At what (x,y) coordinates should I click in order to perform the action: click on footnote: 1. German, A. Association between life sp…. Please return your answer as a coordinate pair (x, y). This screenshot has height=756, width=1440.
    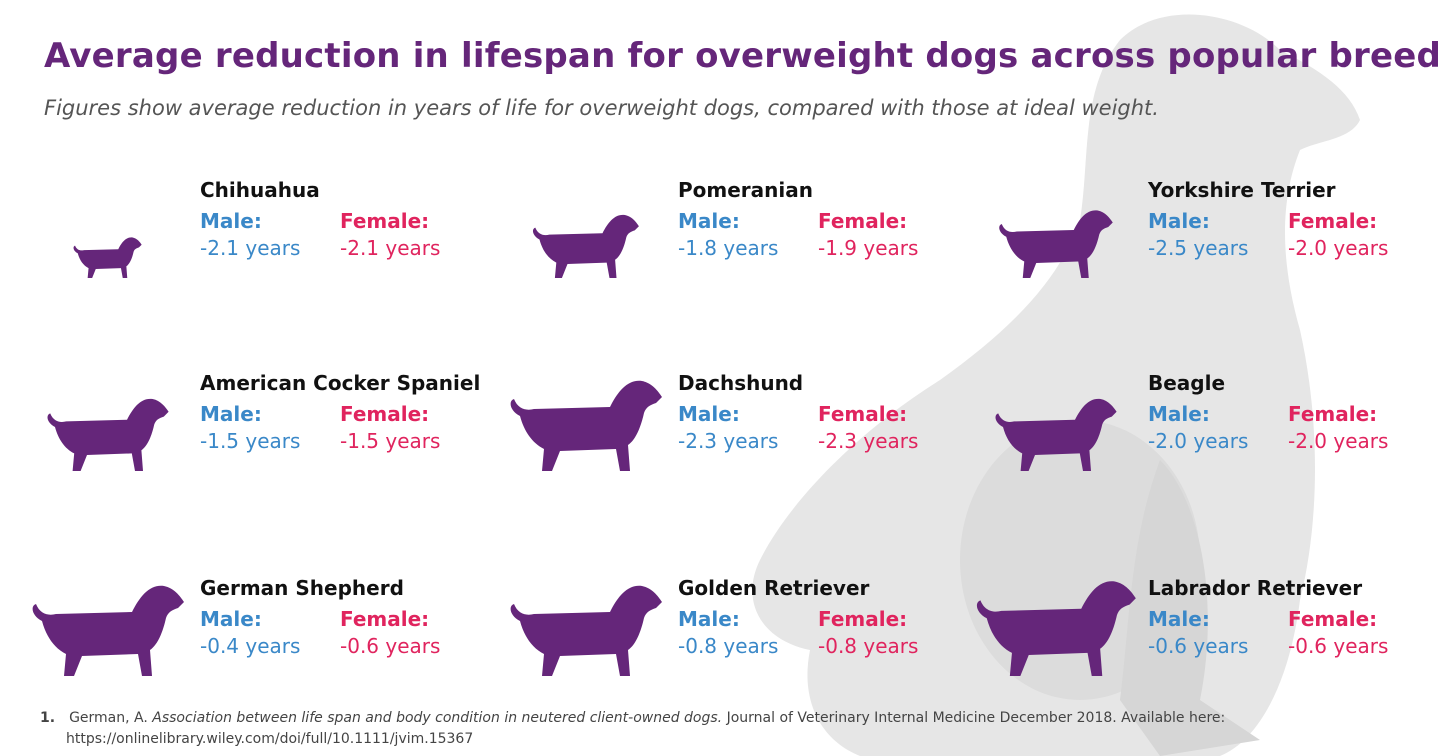
    Looking at the image, I should click on (632, 729).